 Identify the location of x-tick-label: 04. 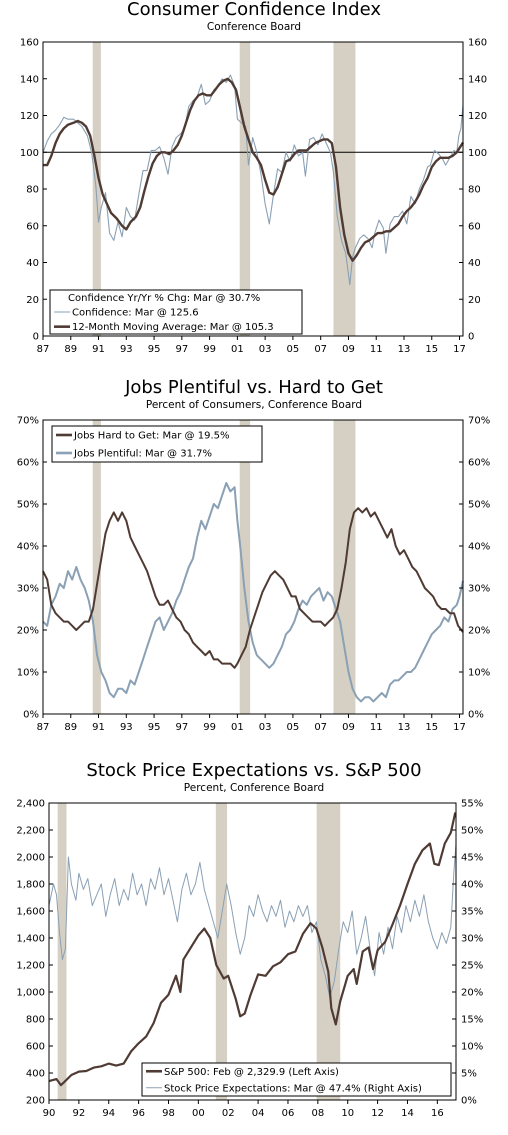
(258, 1113).